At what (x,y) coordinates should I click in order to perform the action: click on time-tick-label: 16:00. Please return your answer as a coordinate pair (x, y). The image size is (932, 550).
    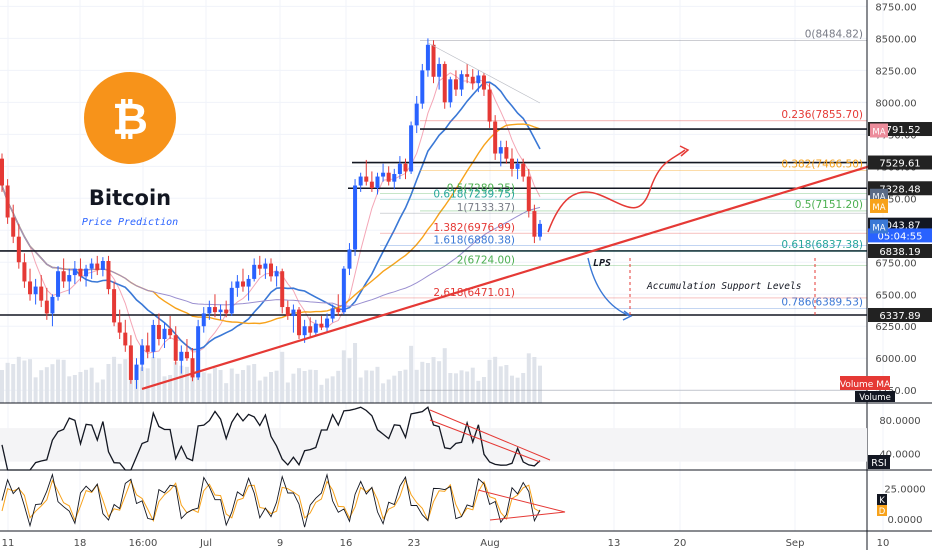
    Looking at the image, I should click on (143, 543).